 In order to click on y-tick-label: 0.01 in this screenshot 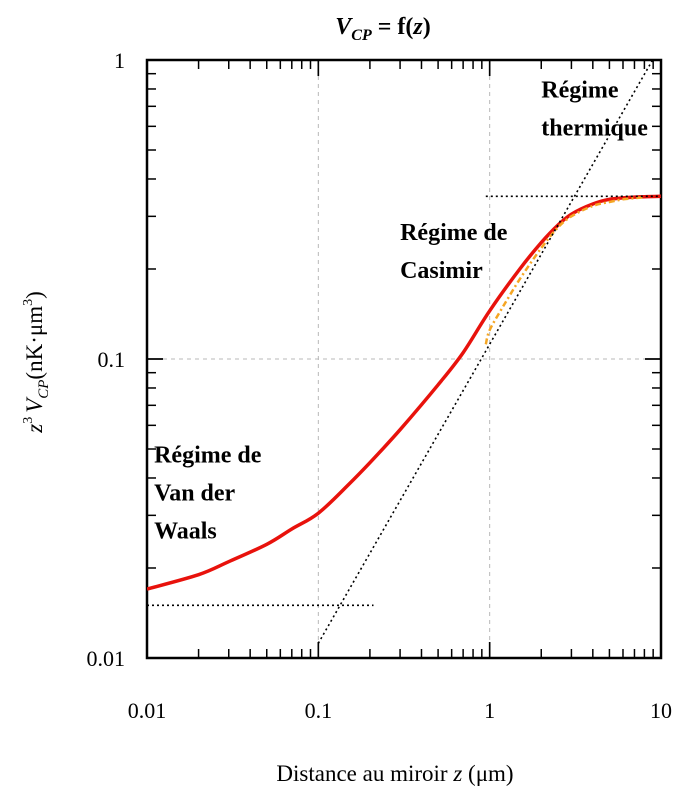, I will do `click(106, 658)`.